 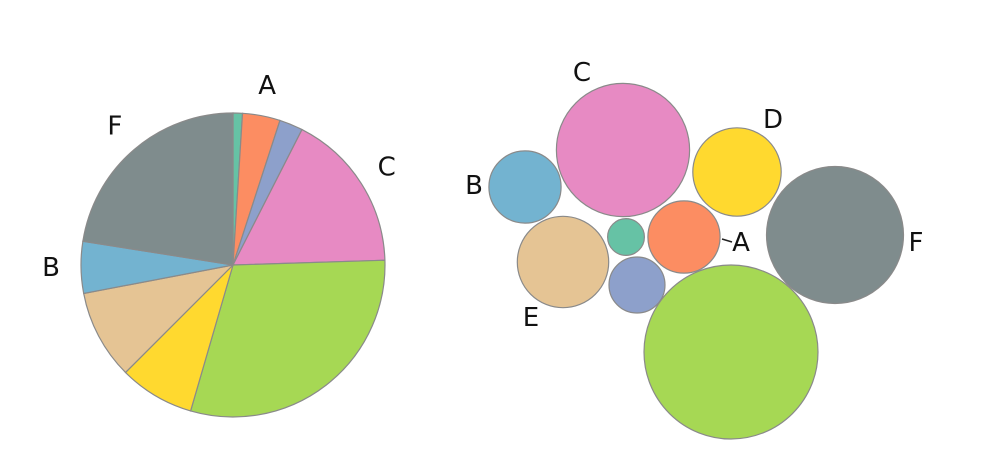 I want to click on bubble-F, so click(x=835, y=235).